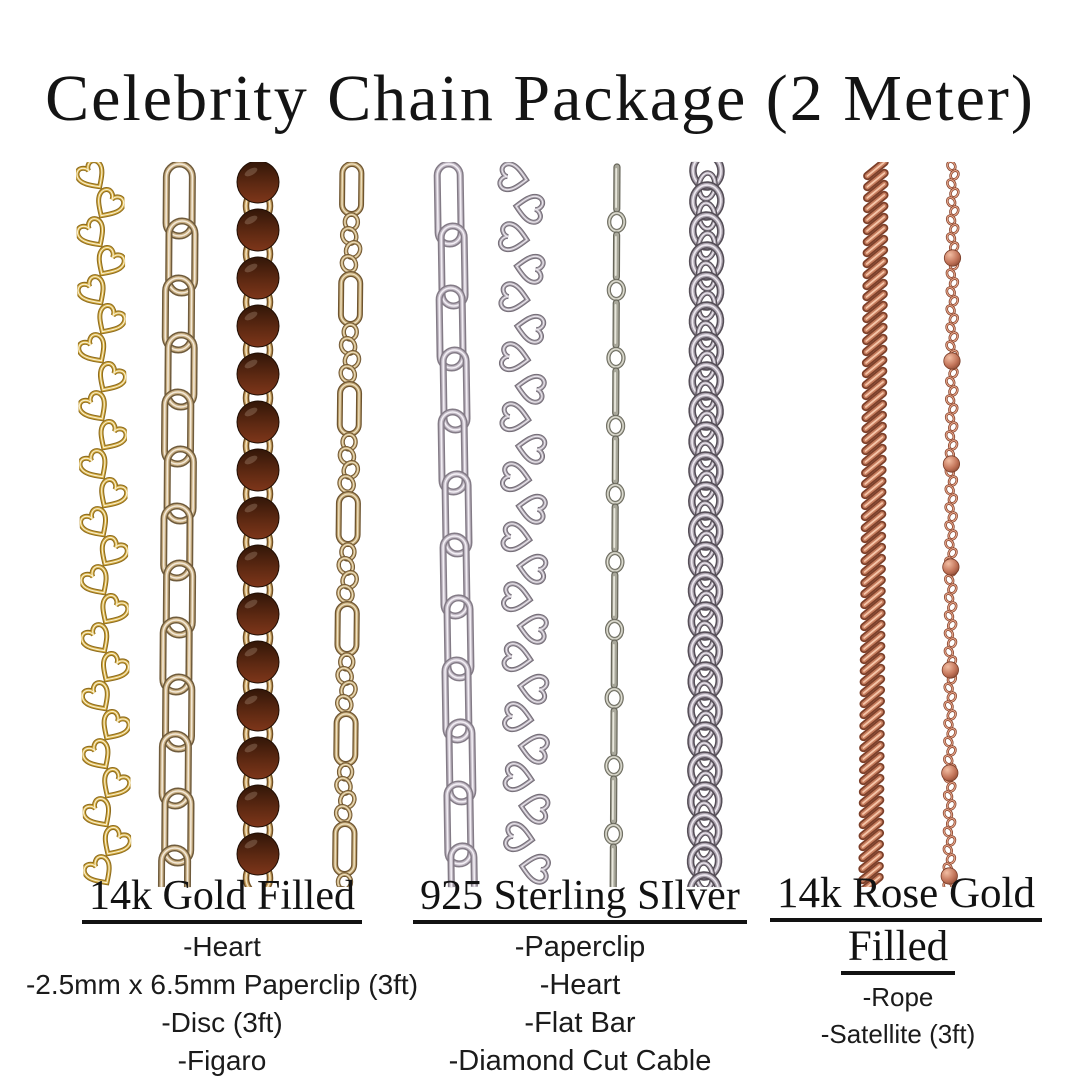  What do you see at coordinates (104, 524) in the screenshot?
I see `chain-photo-gold-heart` at bounding box center [104, 524].